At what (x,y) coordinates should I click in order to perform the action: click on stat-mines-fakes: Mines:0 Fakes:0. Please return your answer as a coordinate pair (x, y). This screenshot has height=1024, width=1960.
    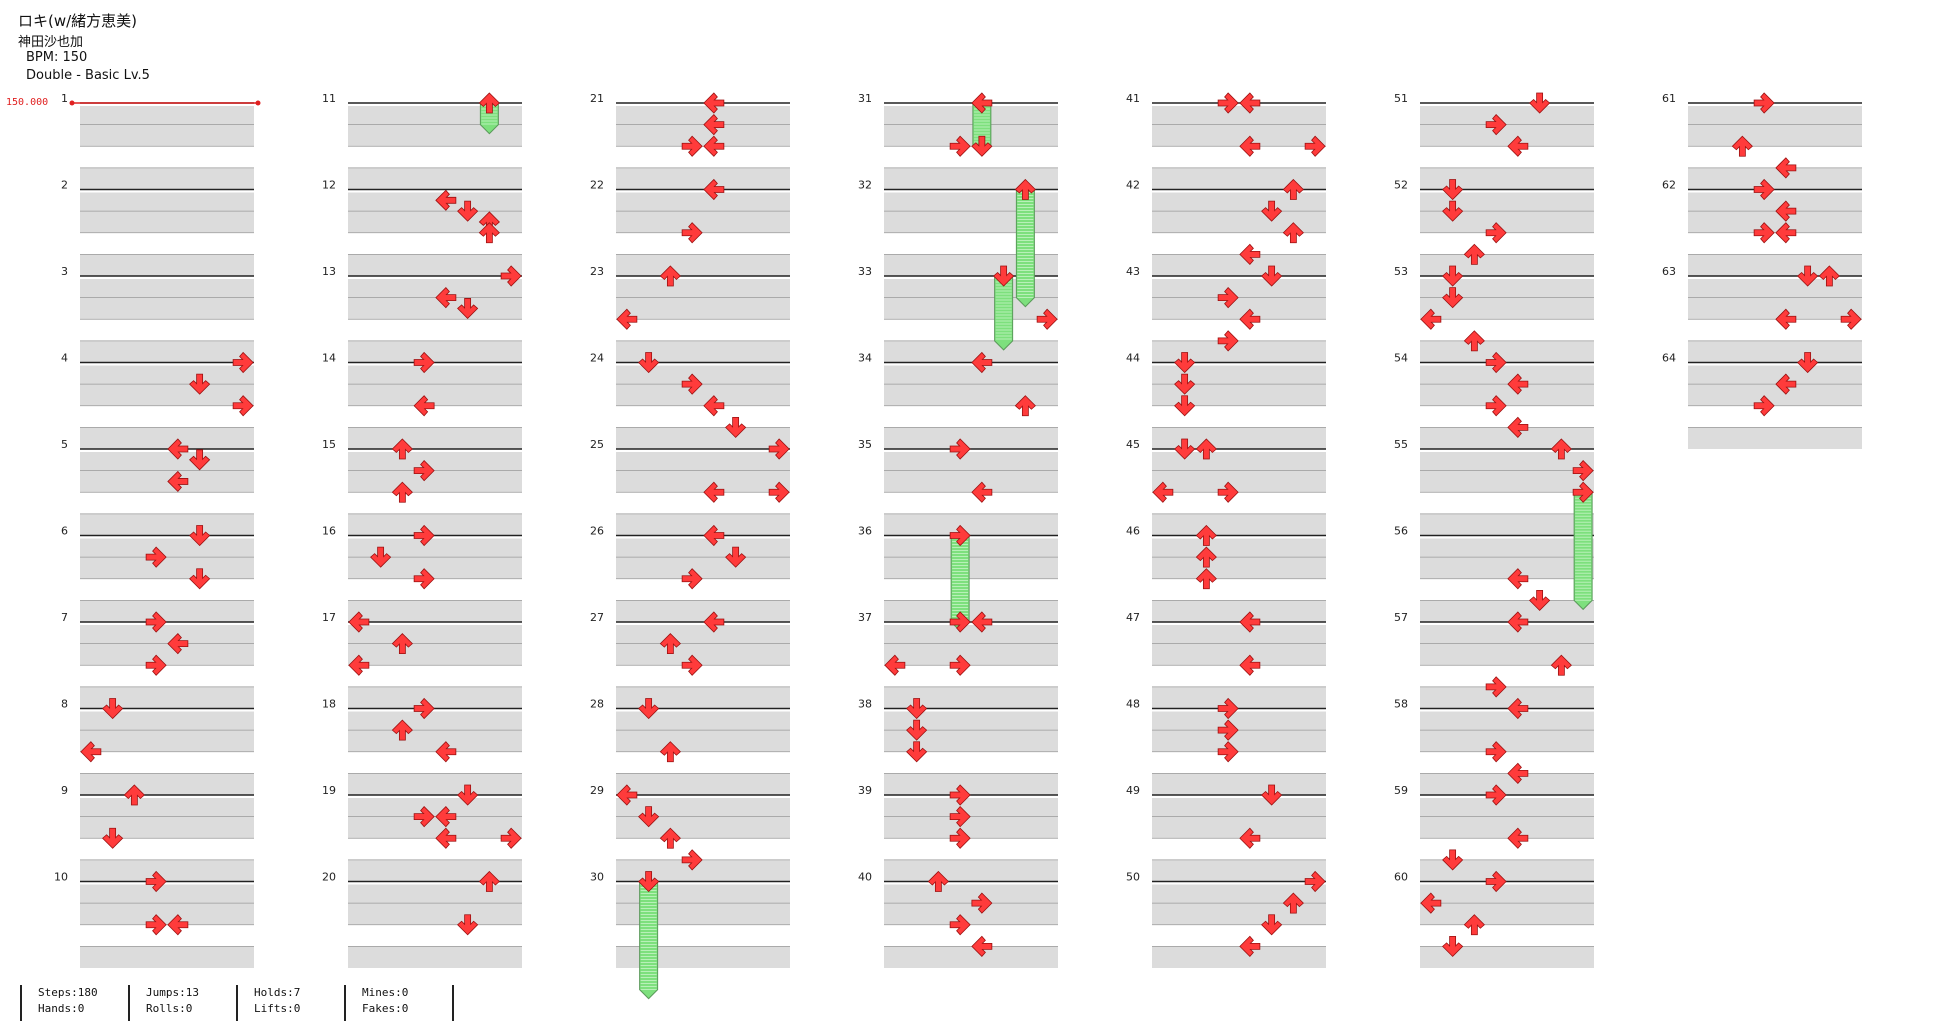
    Looking at the image, I should click on (399, 1003).